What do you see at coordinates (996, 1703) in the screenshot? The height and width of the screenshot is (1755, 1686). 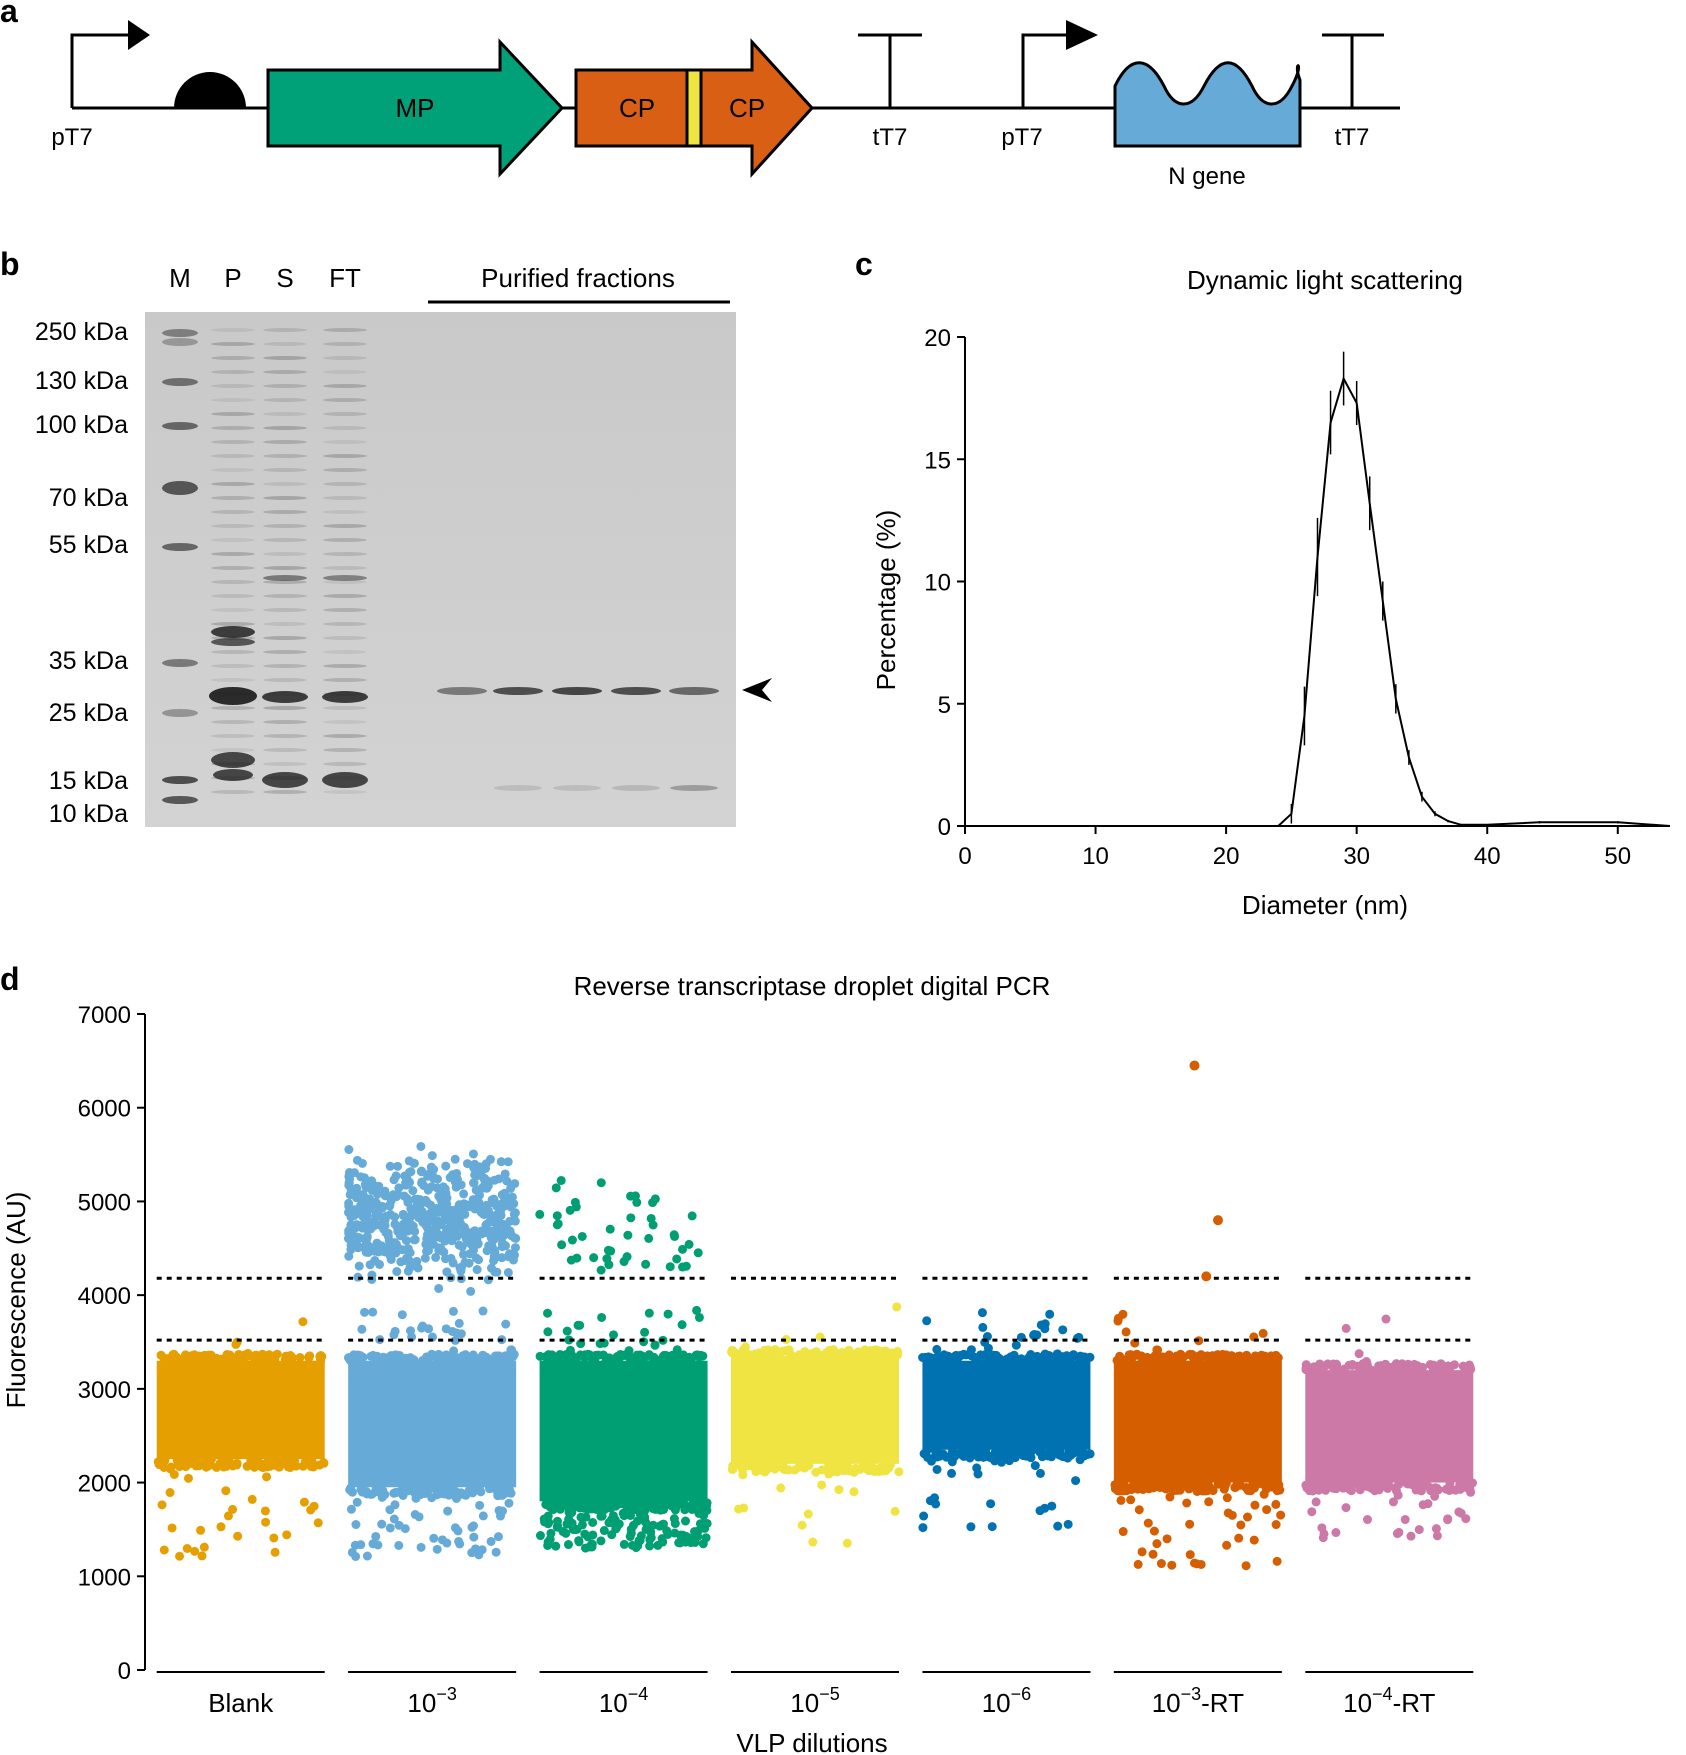 I see `ddpcr-group-label-base: 10` at bounding box center [996, 1703].